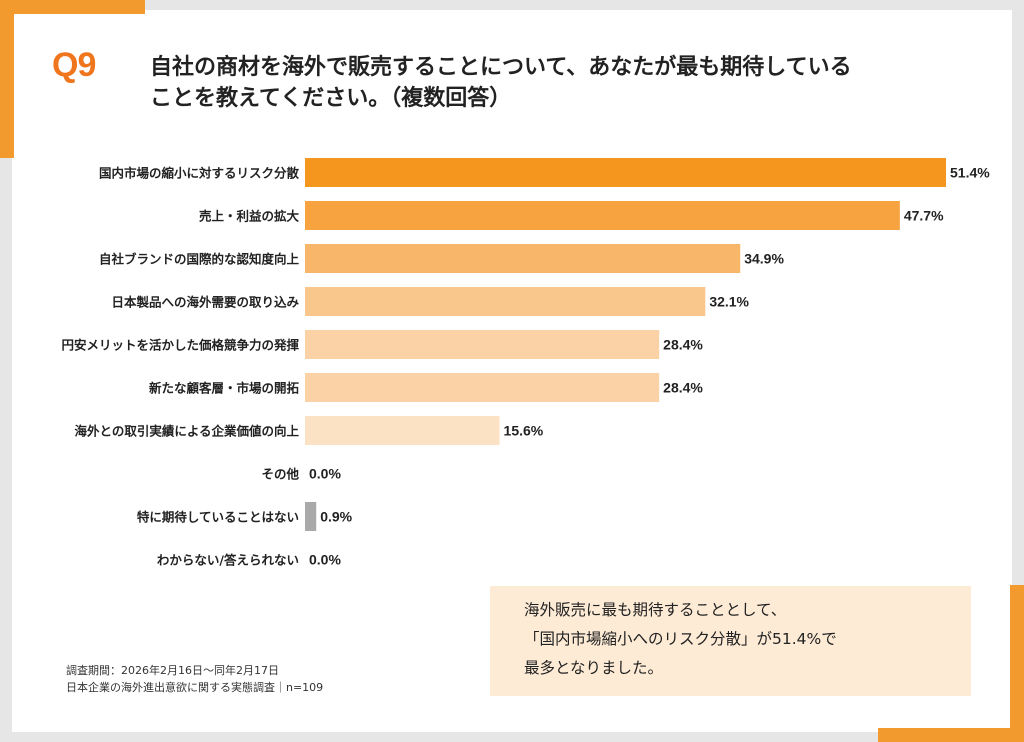  What do you see at coordinates (72, 7) in the screenshot?
I see `accent-bar-top-left` at bounding box center [72, 7].